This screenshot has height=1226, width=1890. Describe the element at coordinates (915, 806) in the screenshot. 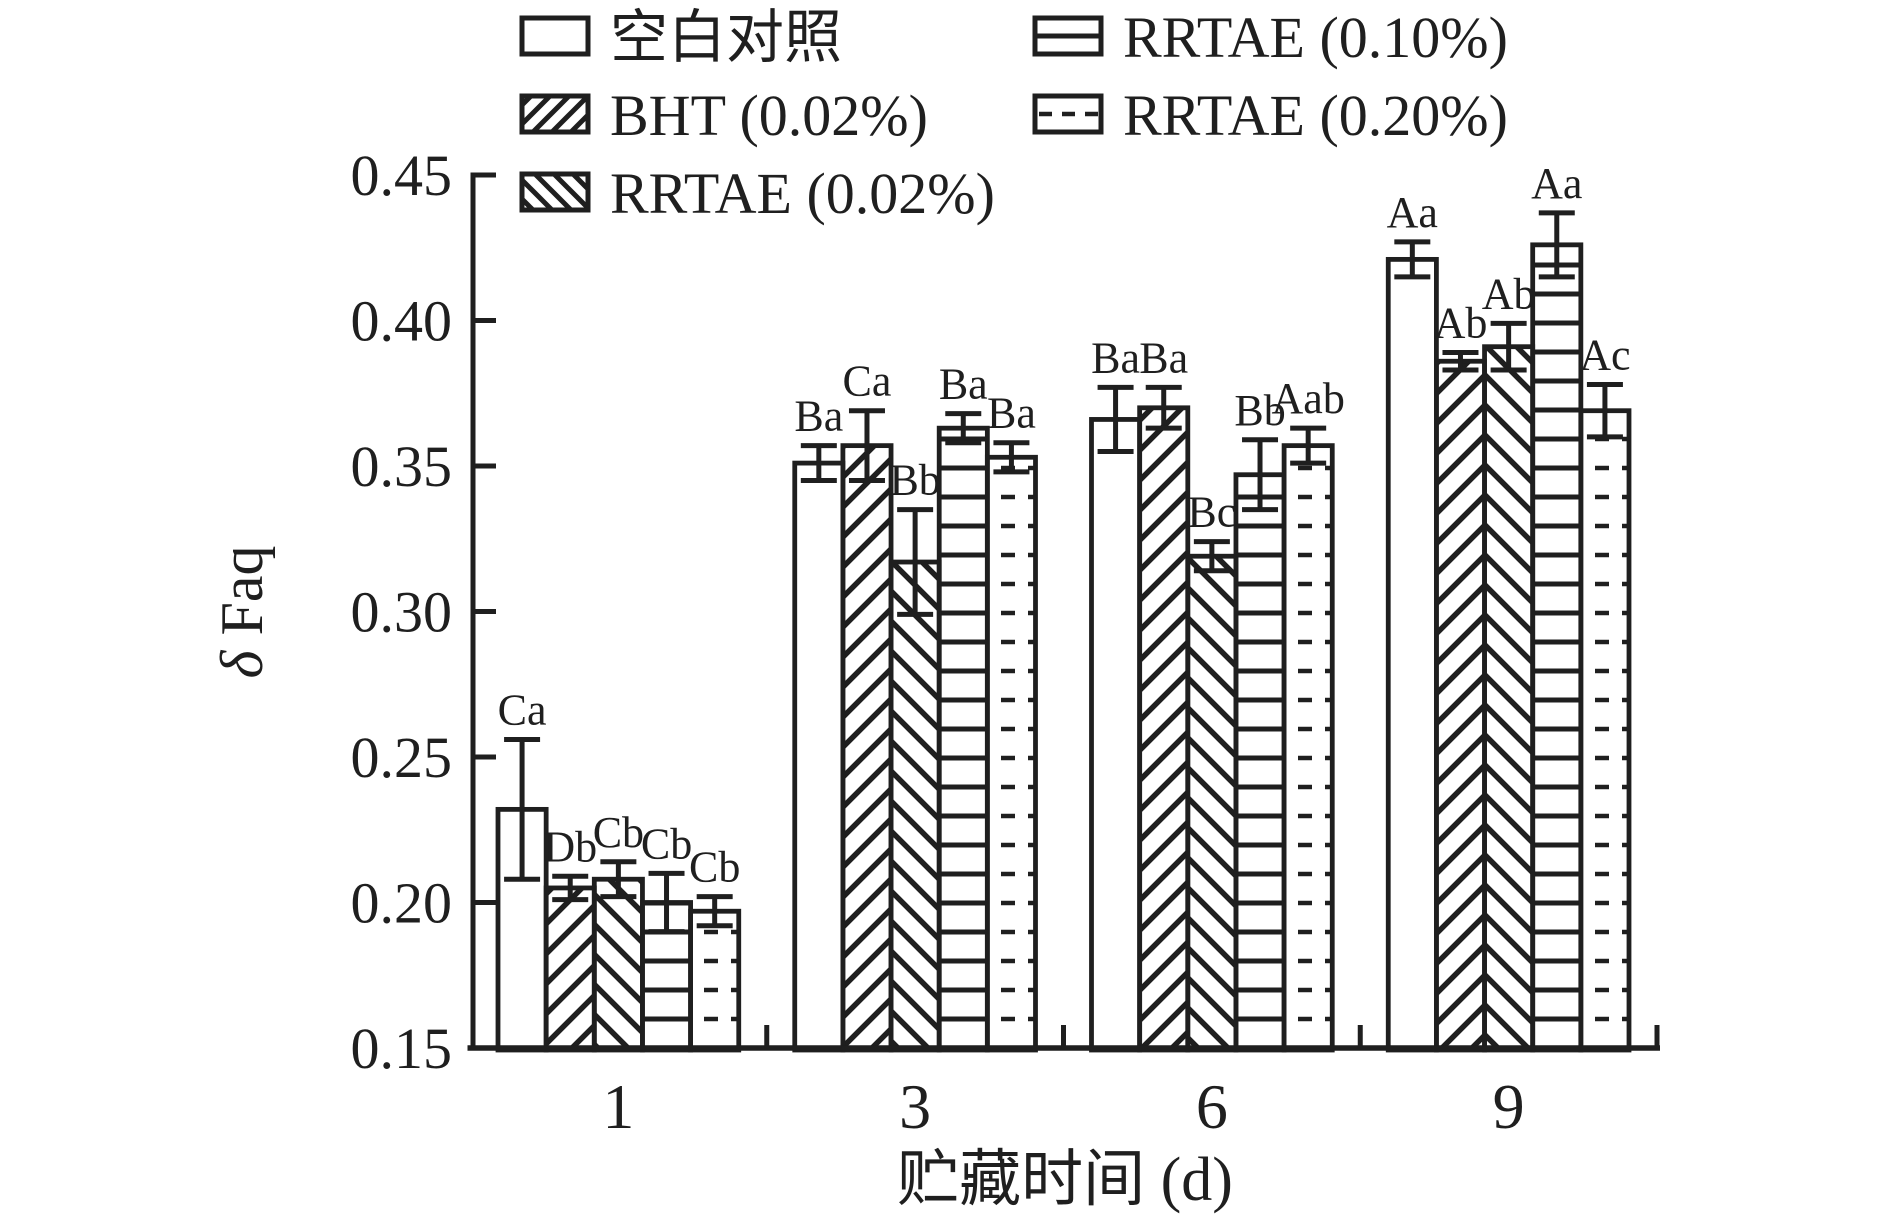

I see `bar-RRTAE (0.02%)-day3` at that location.